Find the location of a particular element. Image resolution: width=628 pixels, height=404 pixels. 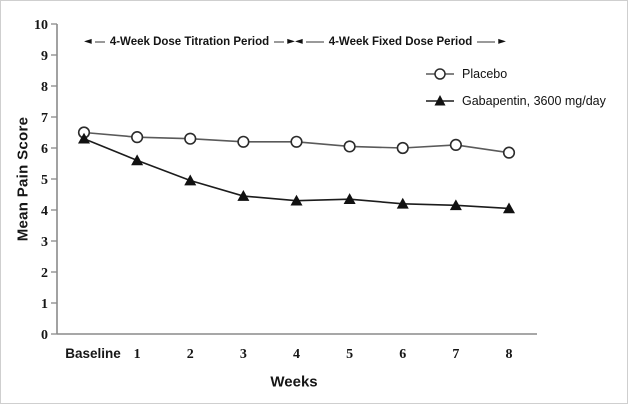

y-tick-label: 5 is located at coordinates (44, 180).